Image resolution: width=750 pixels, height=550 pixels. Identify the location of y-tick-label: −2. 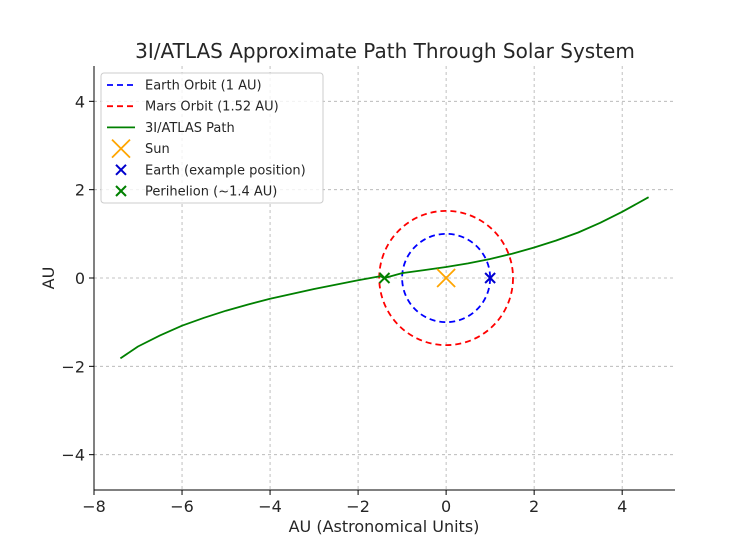
(73, 366).